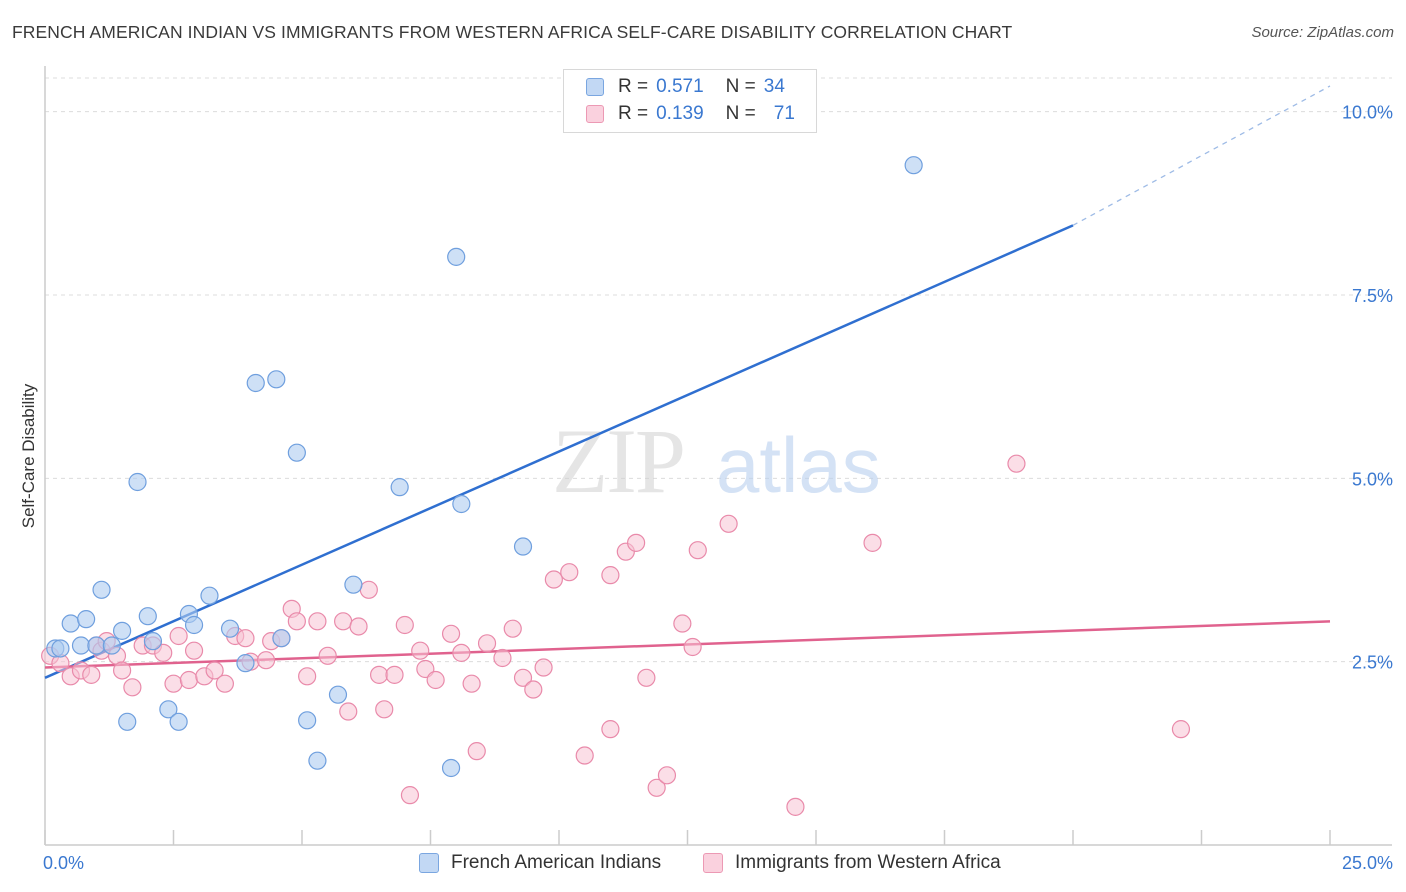  I want to click on source-label: Source: ZipAtlas.com, so click(1322, 32).